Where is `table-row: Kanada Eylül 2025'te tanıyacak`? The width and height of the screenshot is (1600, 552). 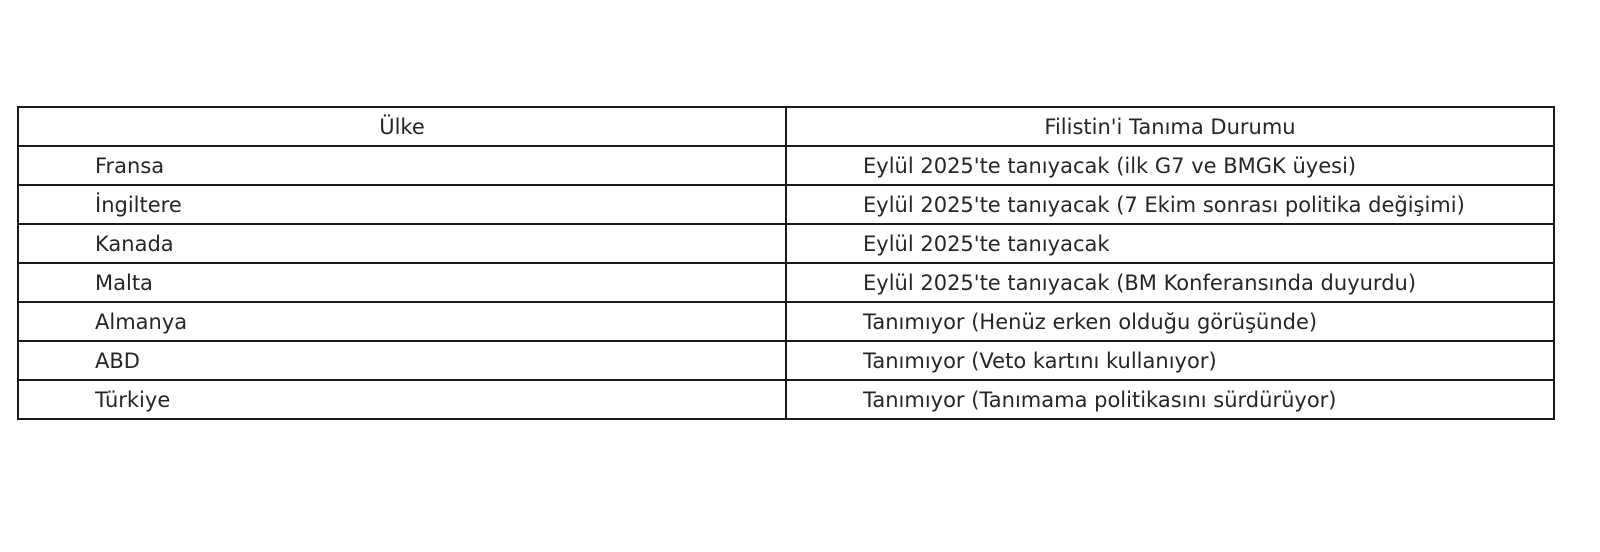
table-row: Kanada Eylül 2025'te tanıyacak is located at coordinates (786, 243).